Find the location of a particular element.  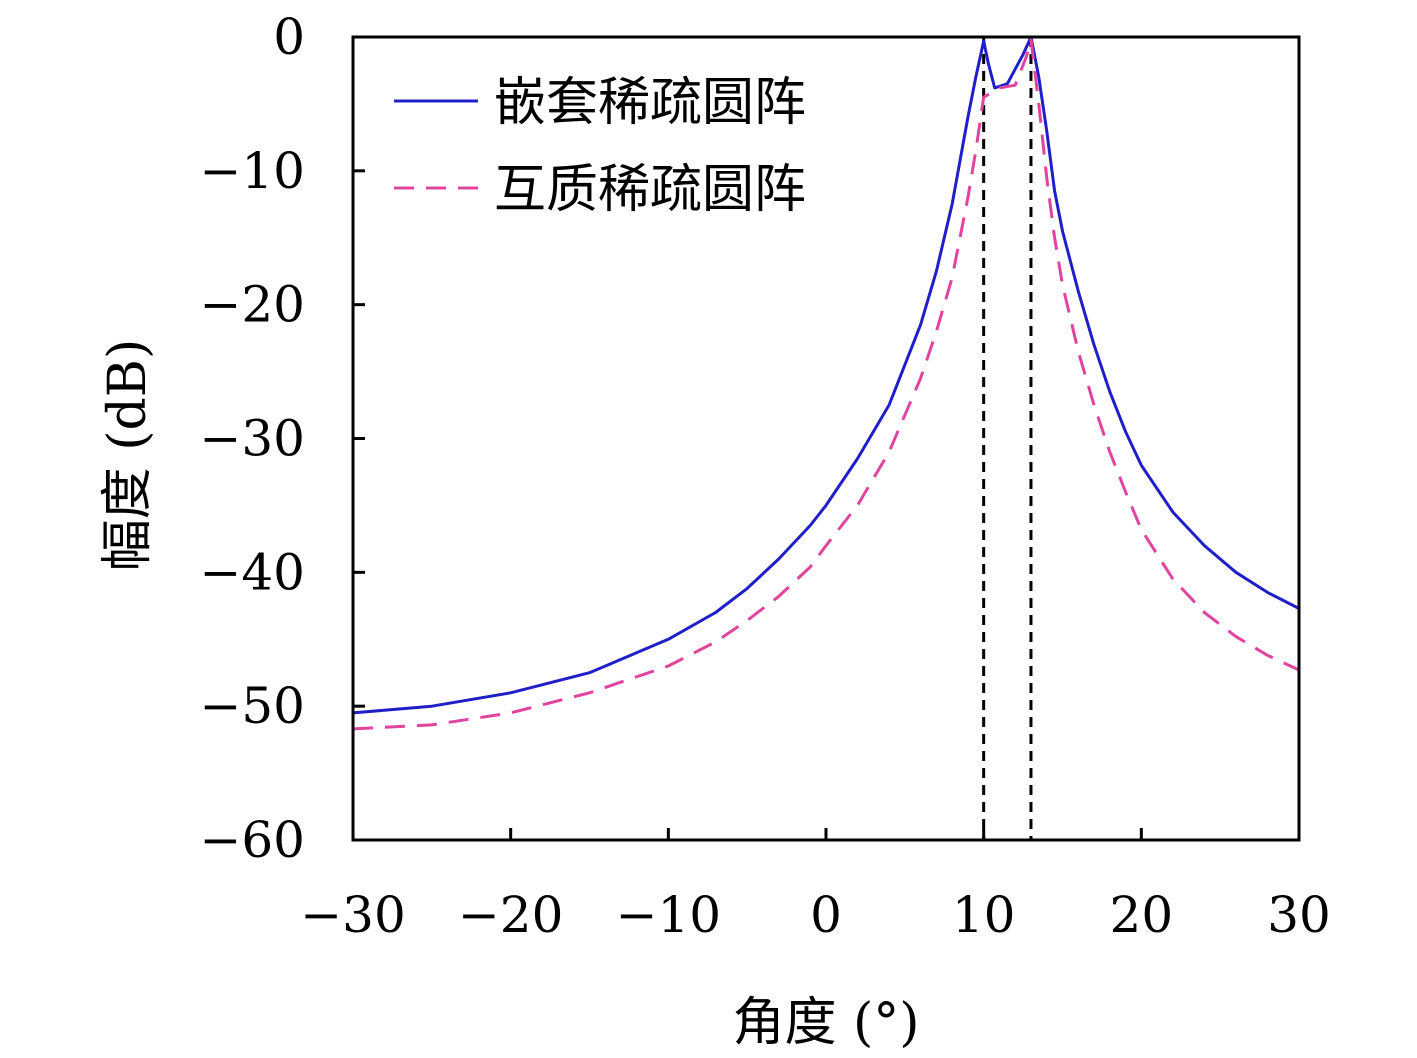

y-tick-label-5: −50 is located at coordinates (252, 706).